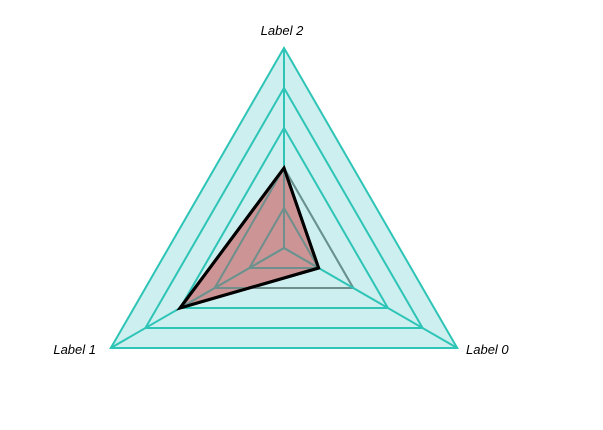 This screenshot has width=603, height=430. What do you see at coordinates (74, 349) in the screenshot?
I see `axis-label-1: Label 1` at bounding box center [74, 349].